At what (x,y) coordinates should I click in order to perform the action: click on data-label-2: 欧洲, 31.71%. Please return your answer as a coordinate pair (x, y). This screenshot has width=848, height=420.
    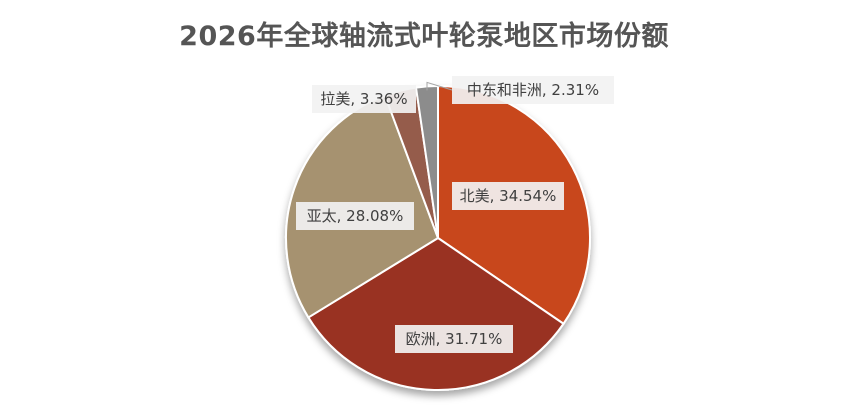
    Looking at the image, I should click on (454, 339).